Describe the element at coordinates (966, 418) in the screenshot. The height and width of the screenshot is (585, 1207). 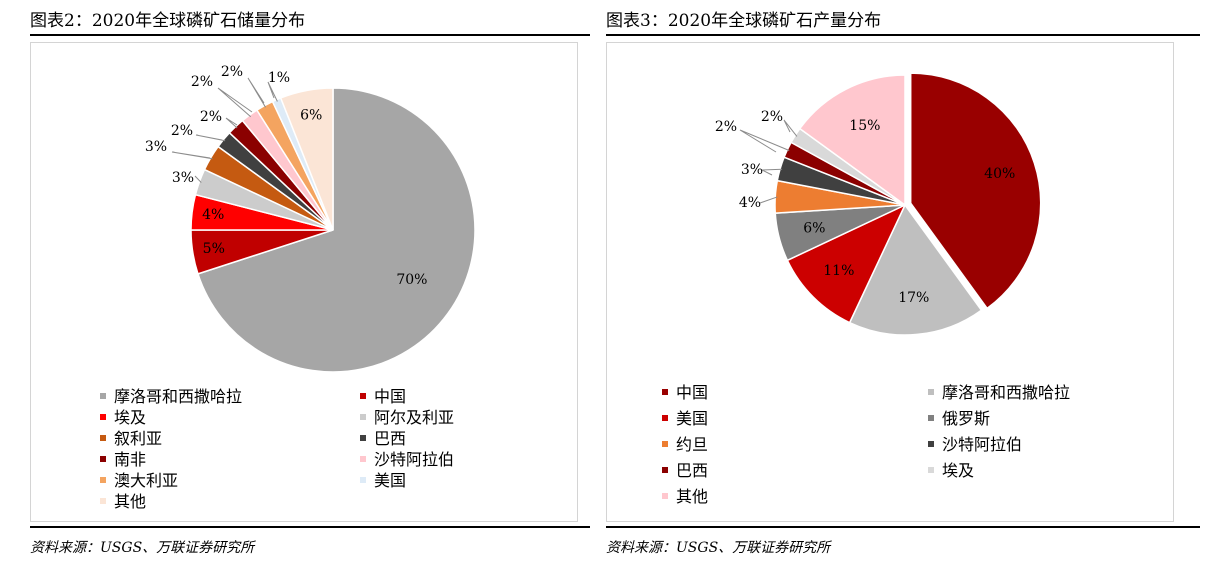
I see `legend-label: 俄罗斯` at that location.